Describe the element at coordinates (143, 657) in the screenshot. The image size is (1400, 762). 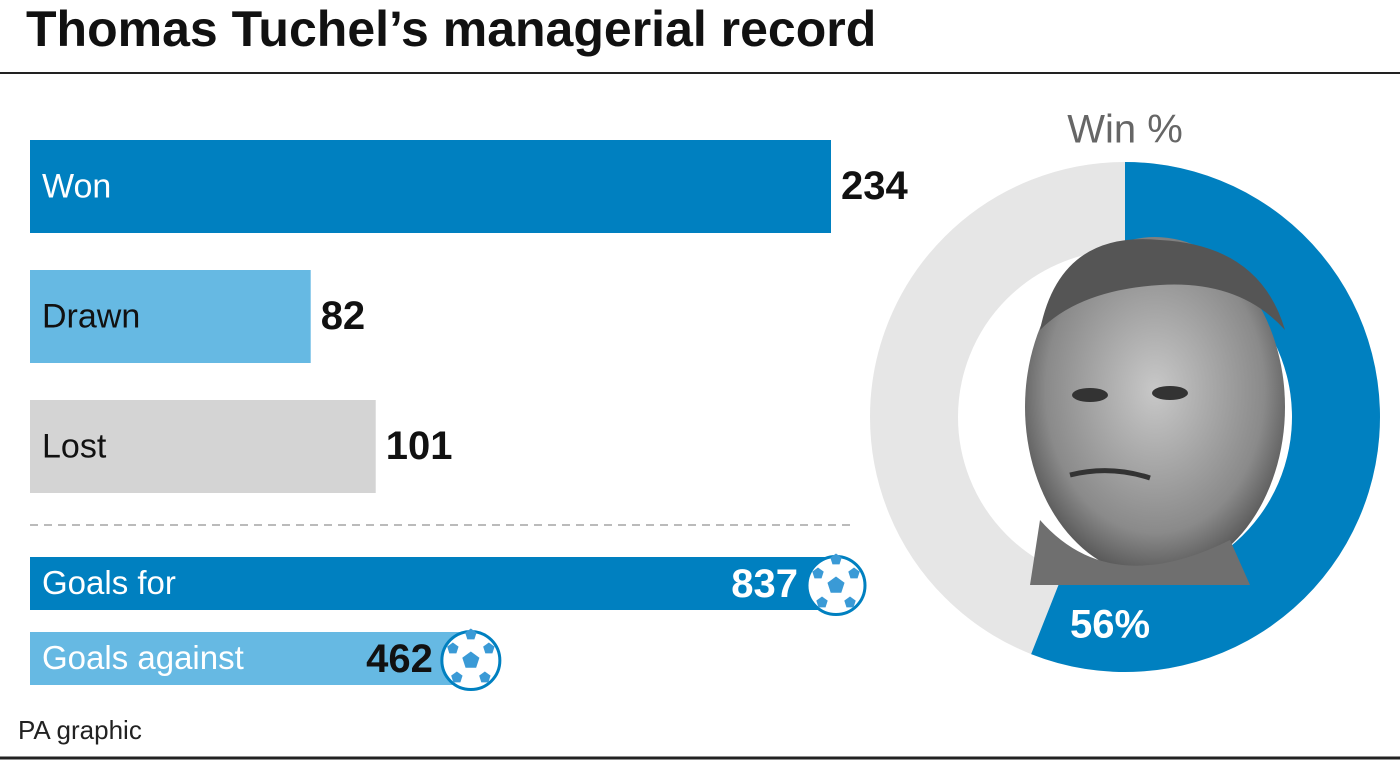
I see `bar-label: Goals against` at that location.